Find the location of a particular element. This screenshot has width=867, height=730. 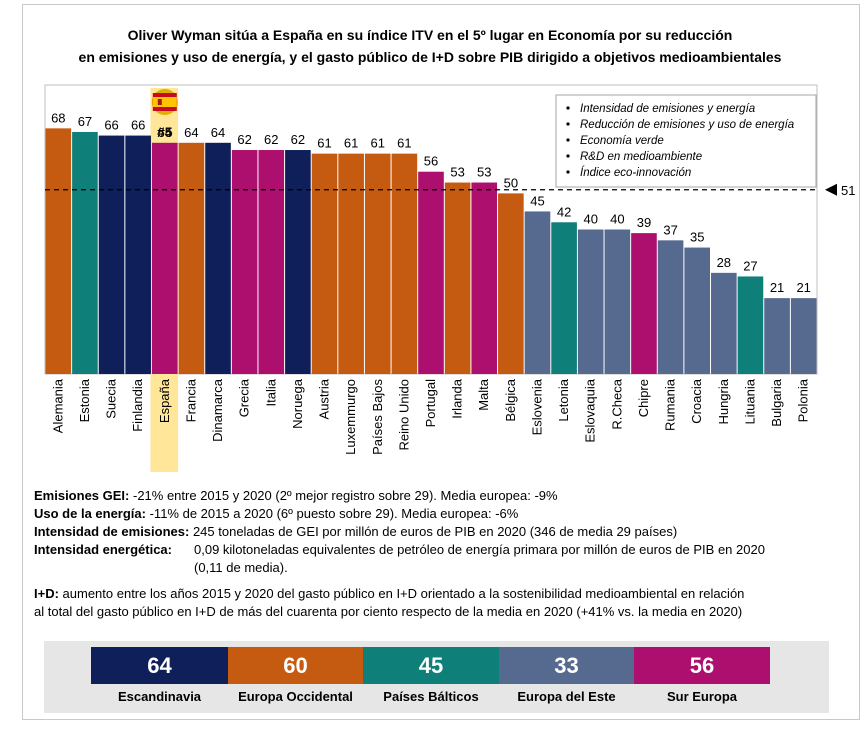

data-label: 28 is located at coordinates (724, 262).